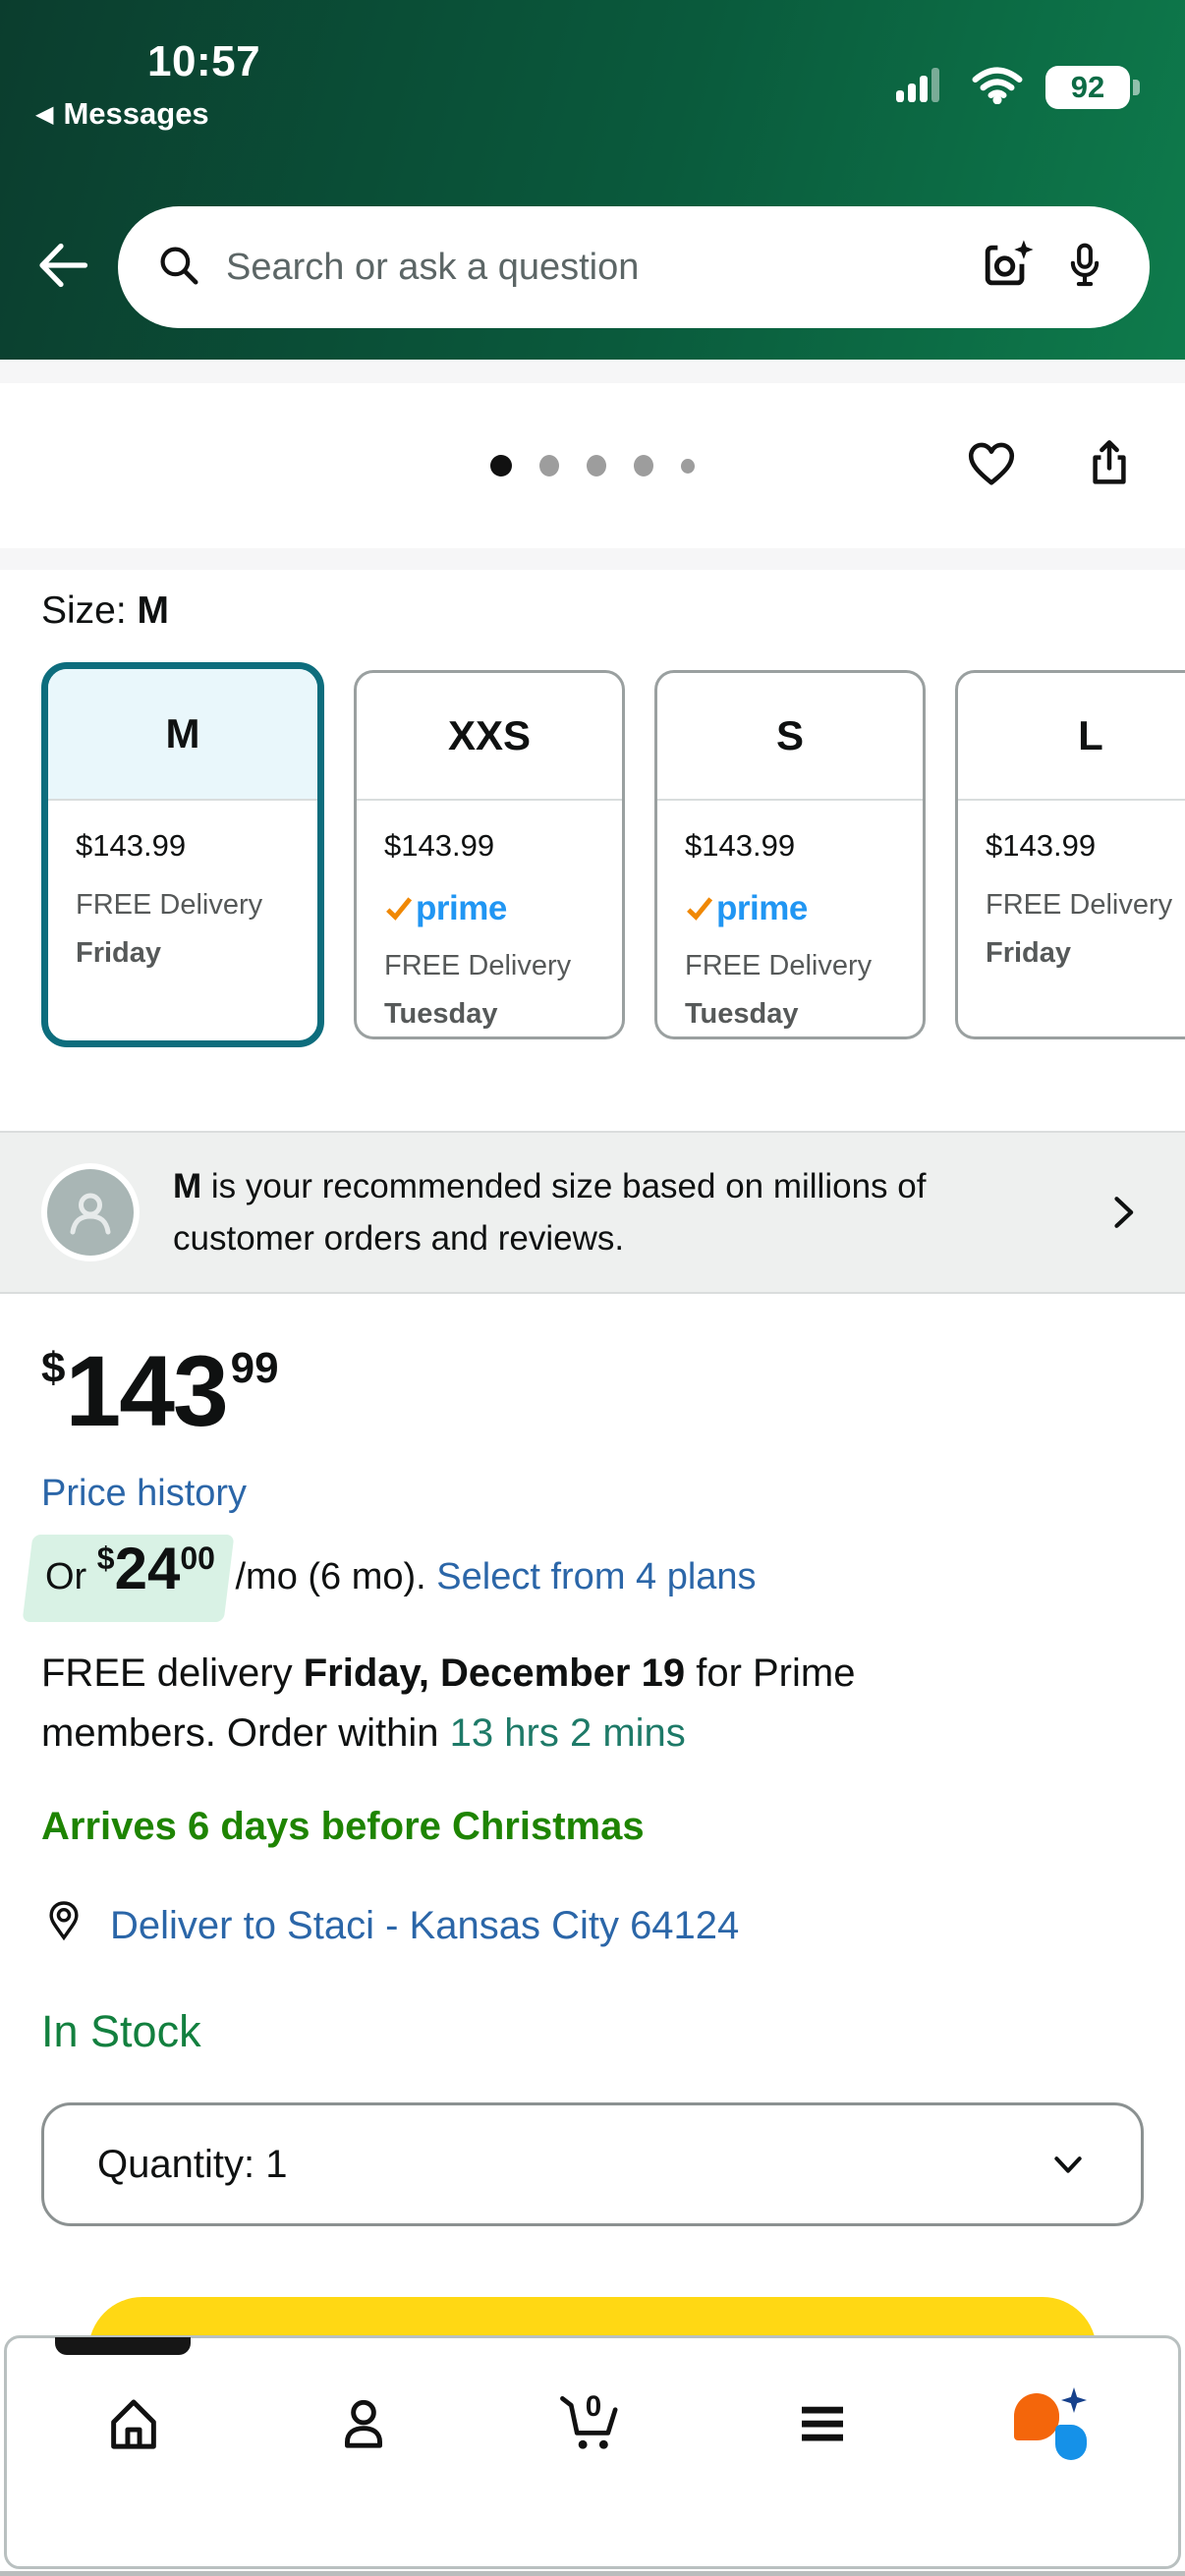 The width and height of the screenshot is (1185, 2576). What do you see at coordinates (490, 737) in the screenshot?
I see `size-option-label: XXS` at bounding box center [490, 737].